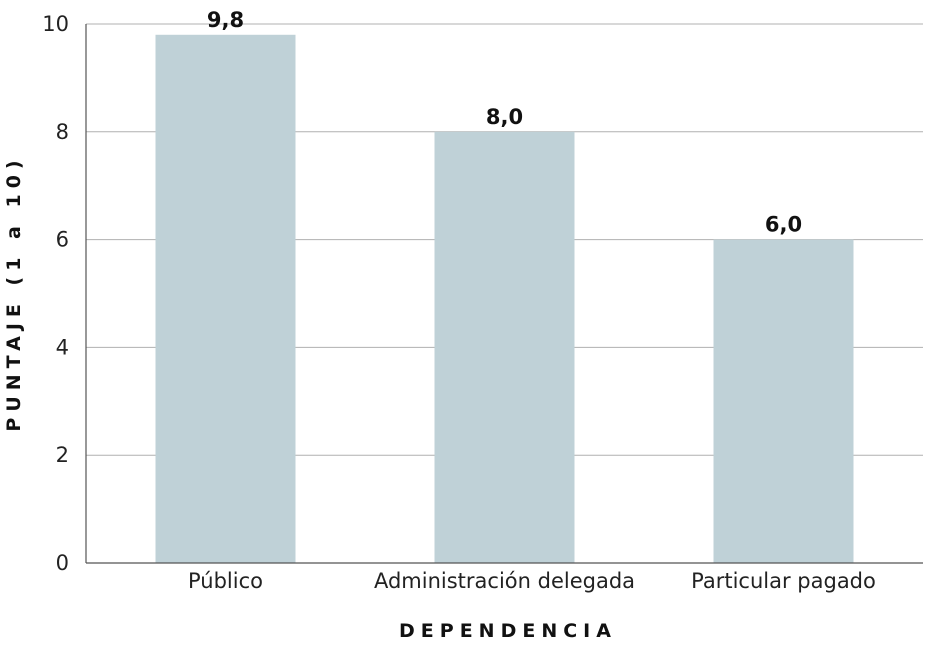 Image resolution: width=925 pixels, height=645 pixels. Describe the element at coordinates (225, 20) in the screenshot. I see `data-label: 9,8` at that location.